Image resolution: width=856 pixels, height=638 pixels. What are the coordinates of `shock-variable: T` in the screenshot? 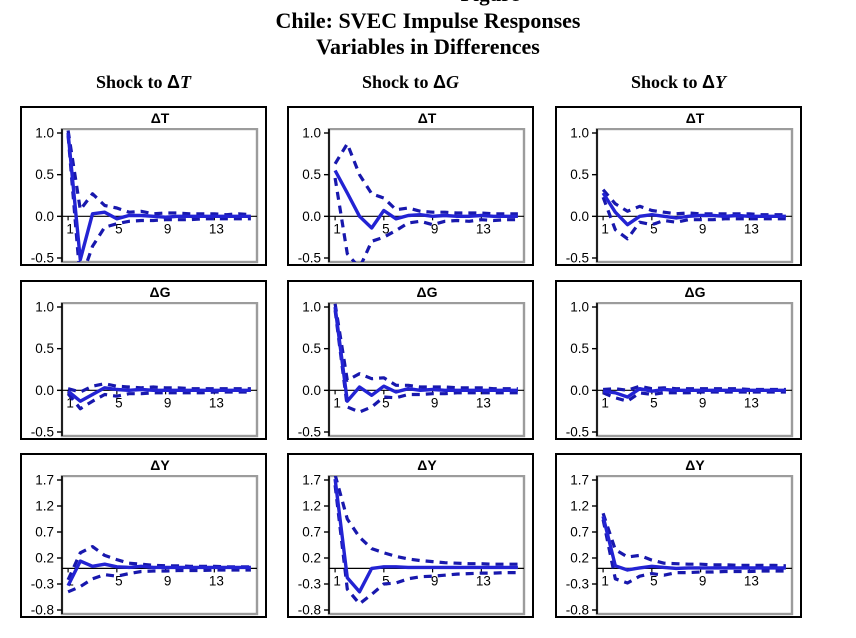 It's located at (185, 82).